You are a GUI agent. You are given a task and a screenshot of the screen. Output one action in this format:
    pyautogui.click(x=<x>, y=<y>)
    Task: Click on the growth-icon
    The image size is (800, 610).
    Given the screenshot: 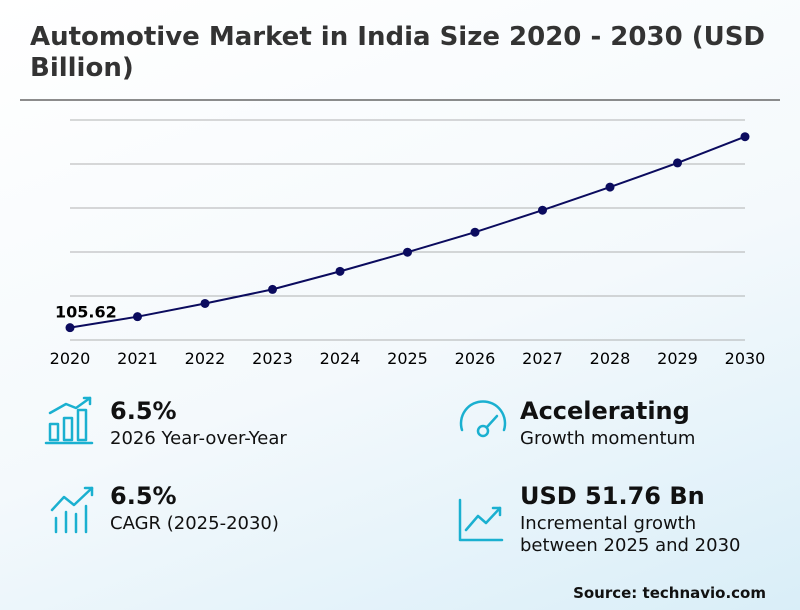 What is the action you would take?
    pyautogui.click(x=72, y=510)
    